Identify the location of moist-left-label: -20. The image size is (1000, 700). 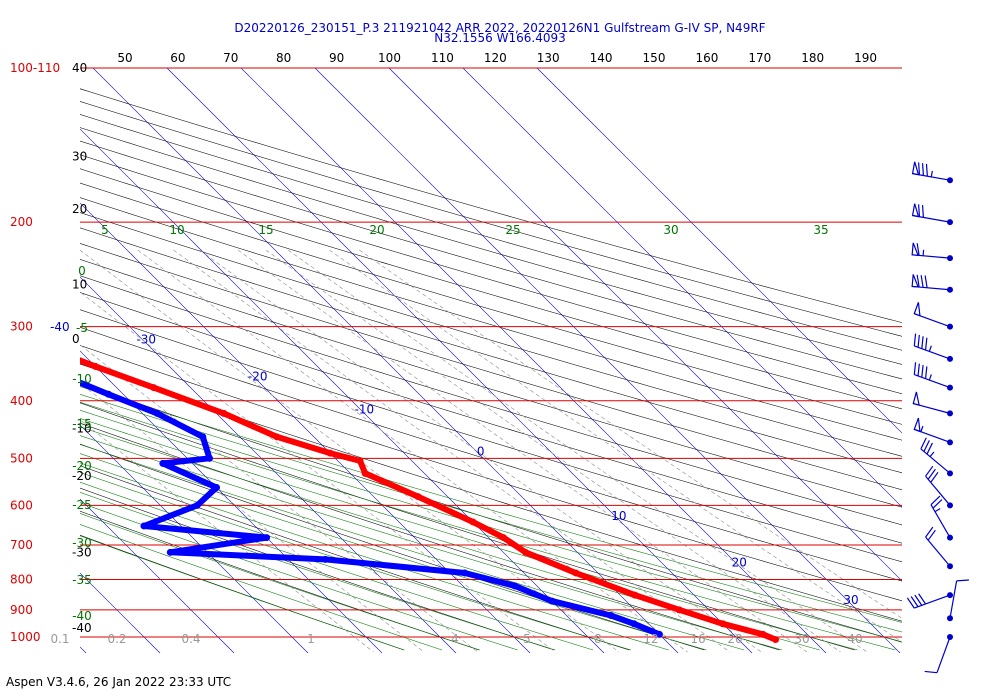
(82, 466).